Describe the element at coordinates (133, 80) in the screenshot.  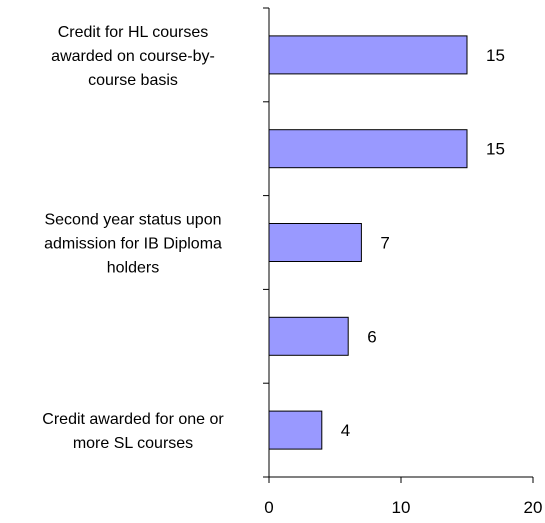
I see `category-label-1-line-3: course basis` at that location.